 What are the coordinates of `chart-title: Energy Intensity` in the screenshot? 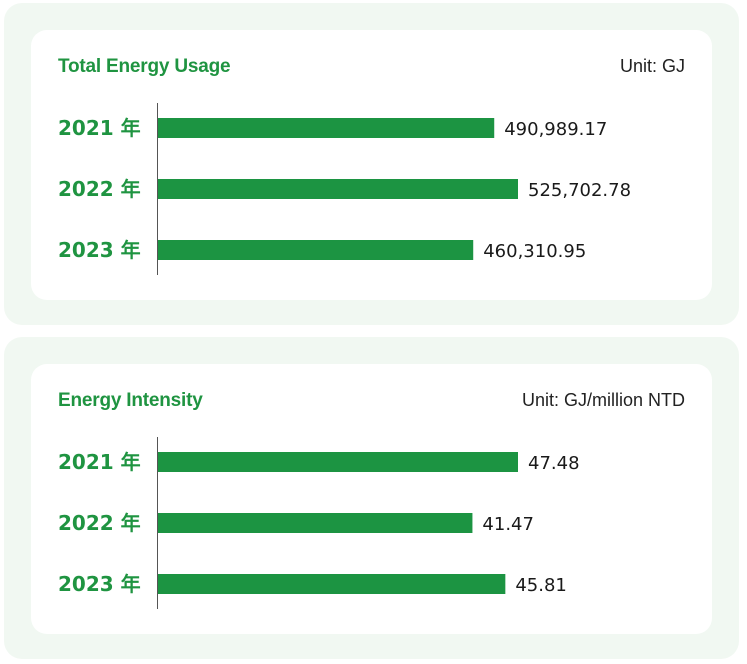 It's located at (130, 400).